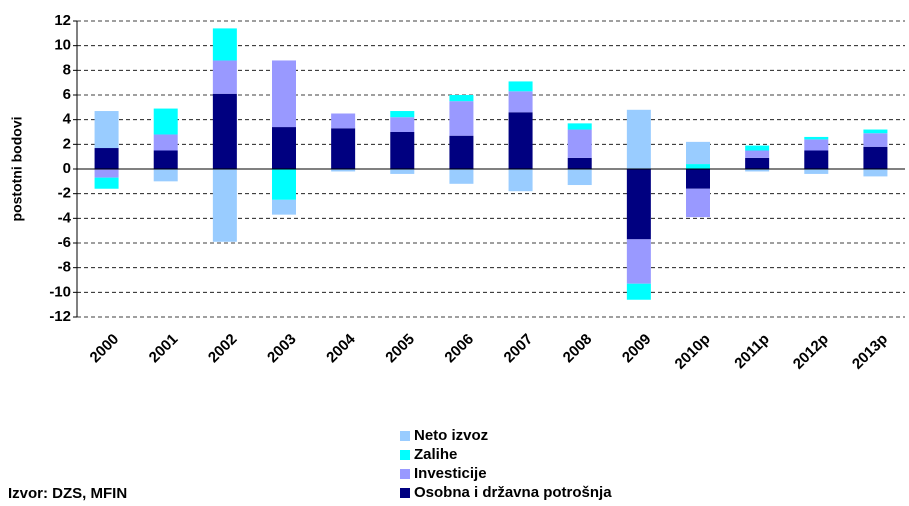  Describe the element at coordinates (811, 352) in the screenshot. I see `x-tick-label: 2012p` at that location.